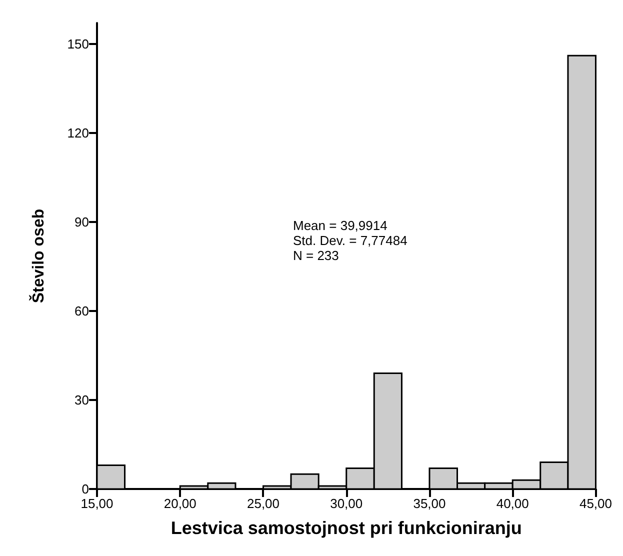 The image size is (623, 556). I want to click on y-tick-label: 0, so click(85, 489).